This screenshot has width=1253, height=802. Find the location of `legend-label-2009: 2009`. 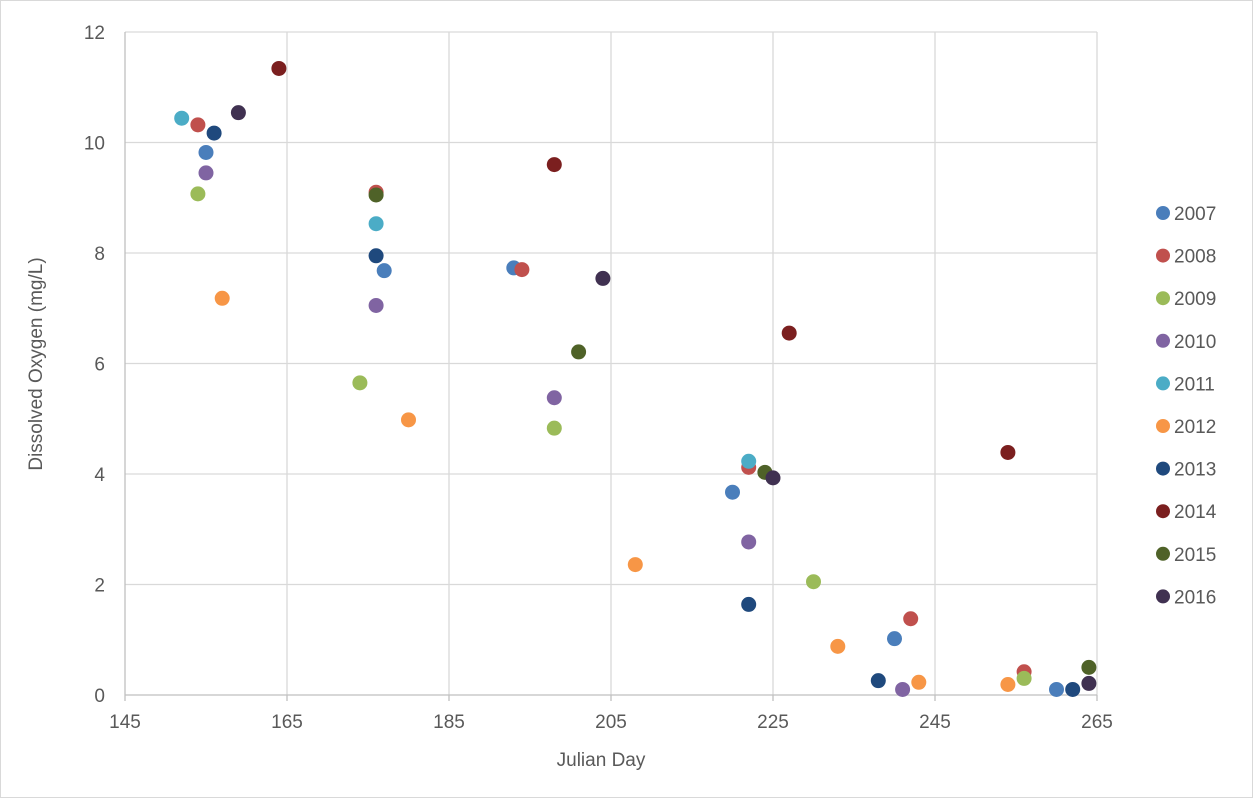

legend-label-2009: 2009 is located at coordinates (1195, 299).